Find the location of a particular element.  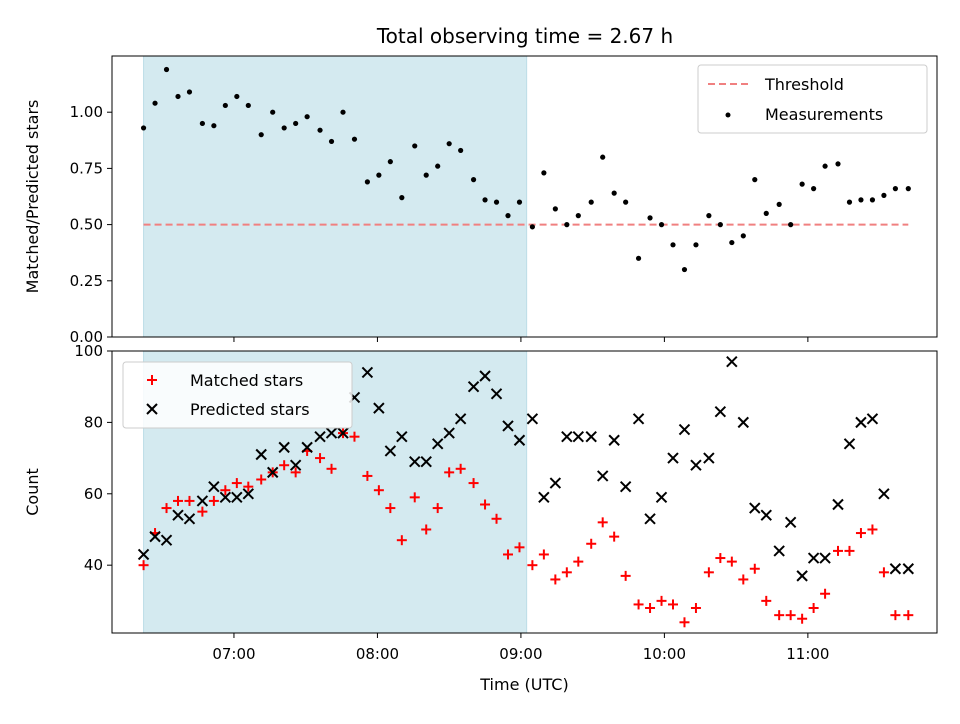

legend-matched-label: Matched stars is located at coordinates (246, 380).